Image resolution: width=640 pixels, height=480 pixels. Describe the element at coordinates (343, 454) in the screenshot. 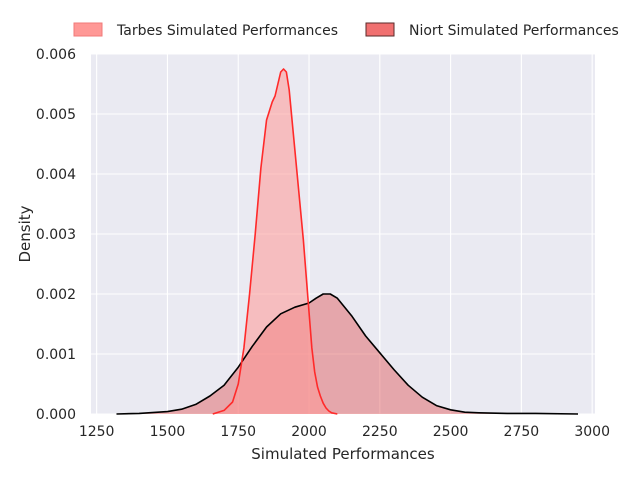

I see `x-axis-label: Simulated Performances` at that location.